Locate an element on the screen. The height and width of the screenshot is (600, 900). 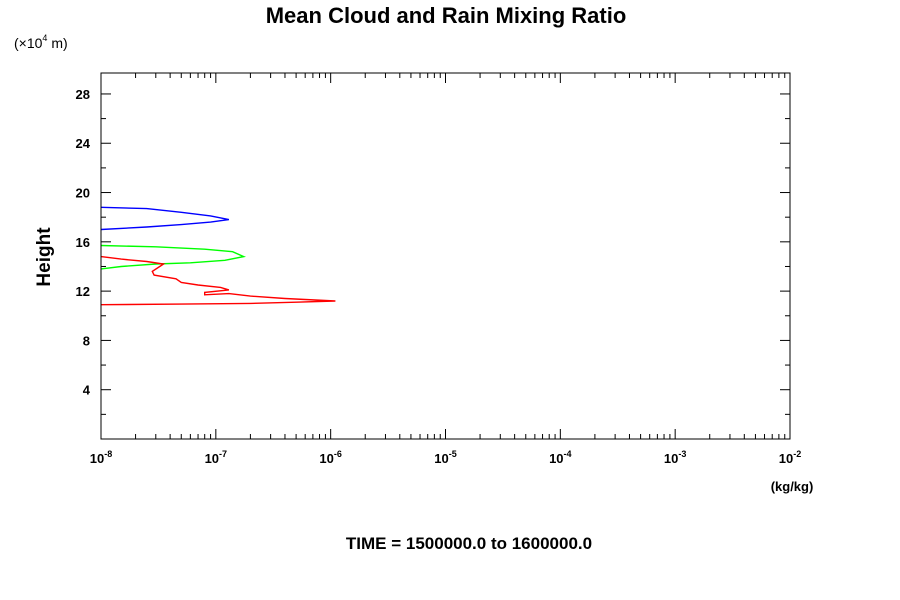
y-tick-label: 16 is located at coordinates (83, 242).